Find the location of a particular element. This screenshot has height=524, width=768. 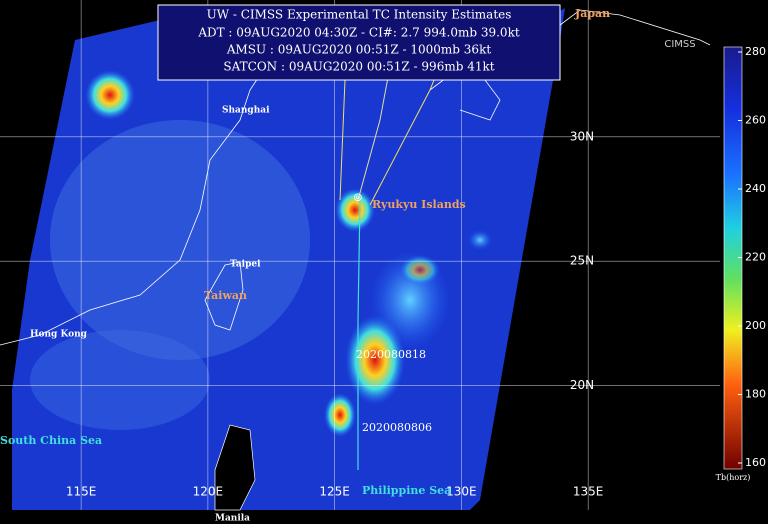

place-label: South China Sea is located at coordinates (51, 440).